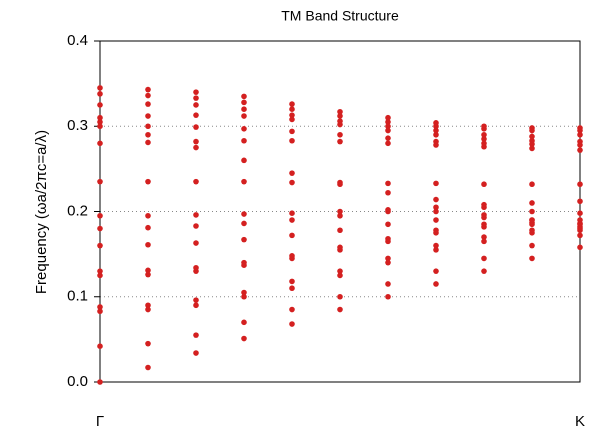  What do you see at coordinates (41, 212) in the screenshot?
I see `y-axis-label: Frequency (ωa/2πc=a/λ)` at bounding box center [41, 212].